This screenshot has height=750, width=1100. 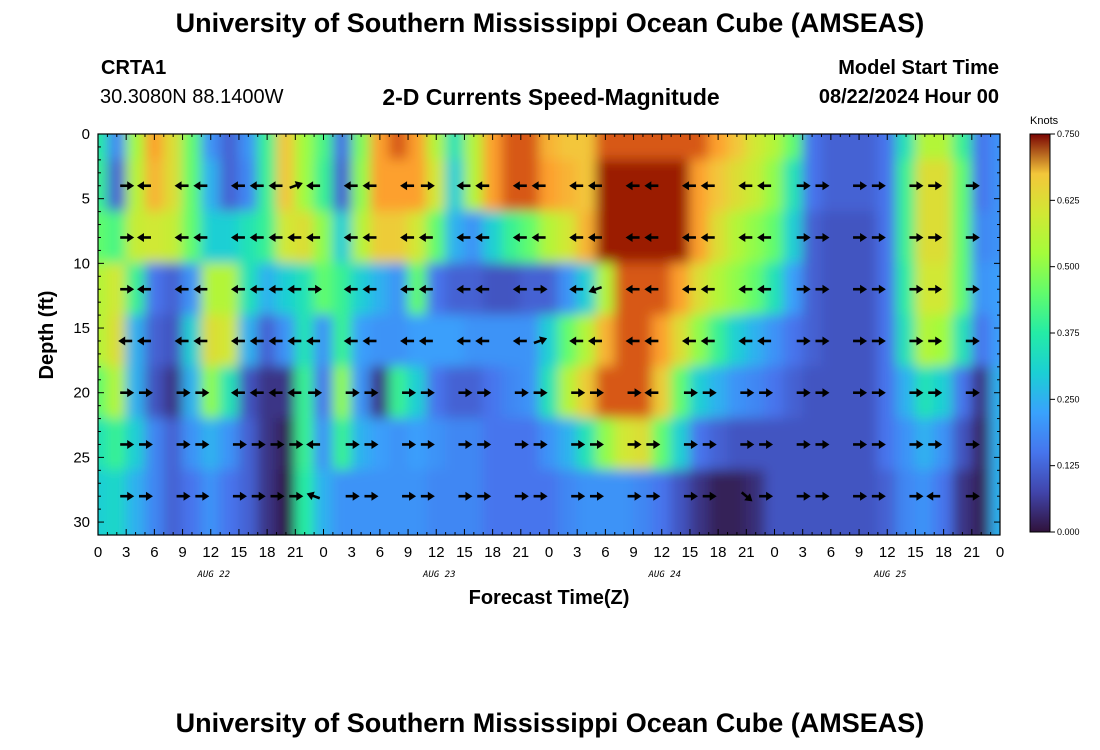 What do you see at coordinates (1068, 200) in the screenshot?
I see `colorbar-tick-label: 0.625` at bounding box center [1068, 200].